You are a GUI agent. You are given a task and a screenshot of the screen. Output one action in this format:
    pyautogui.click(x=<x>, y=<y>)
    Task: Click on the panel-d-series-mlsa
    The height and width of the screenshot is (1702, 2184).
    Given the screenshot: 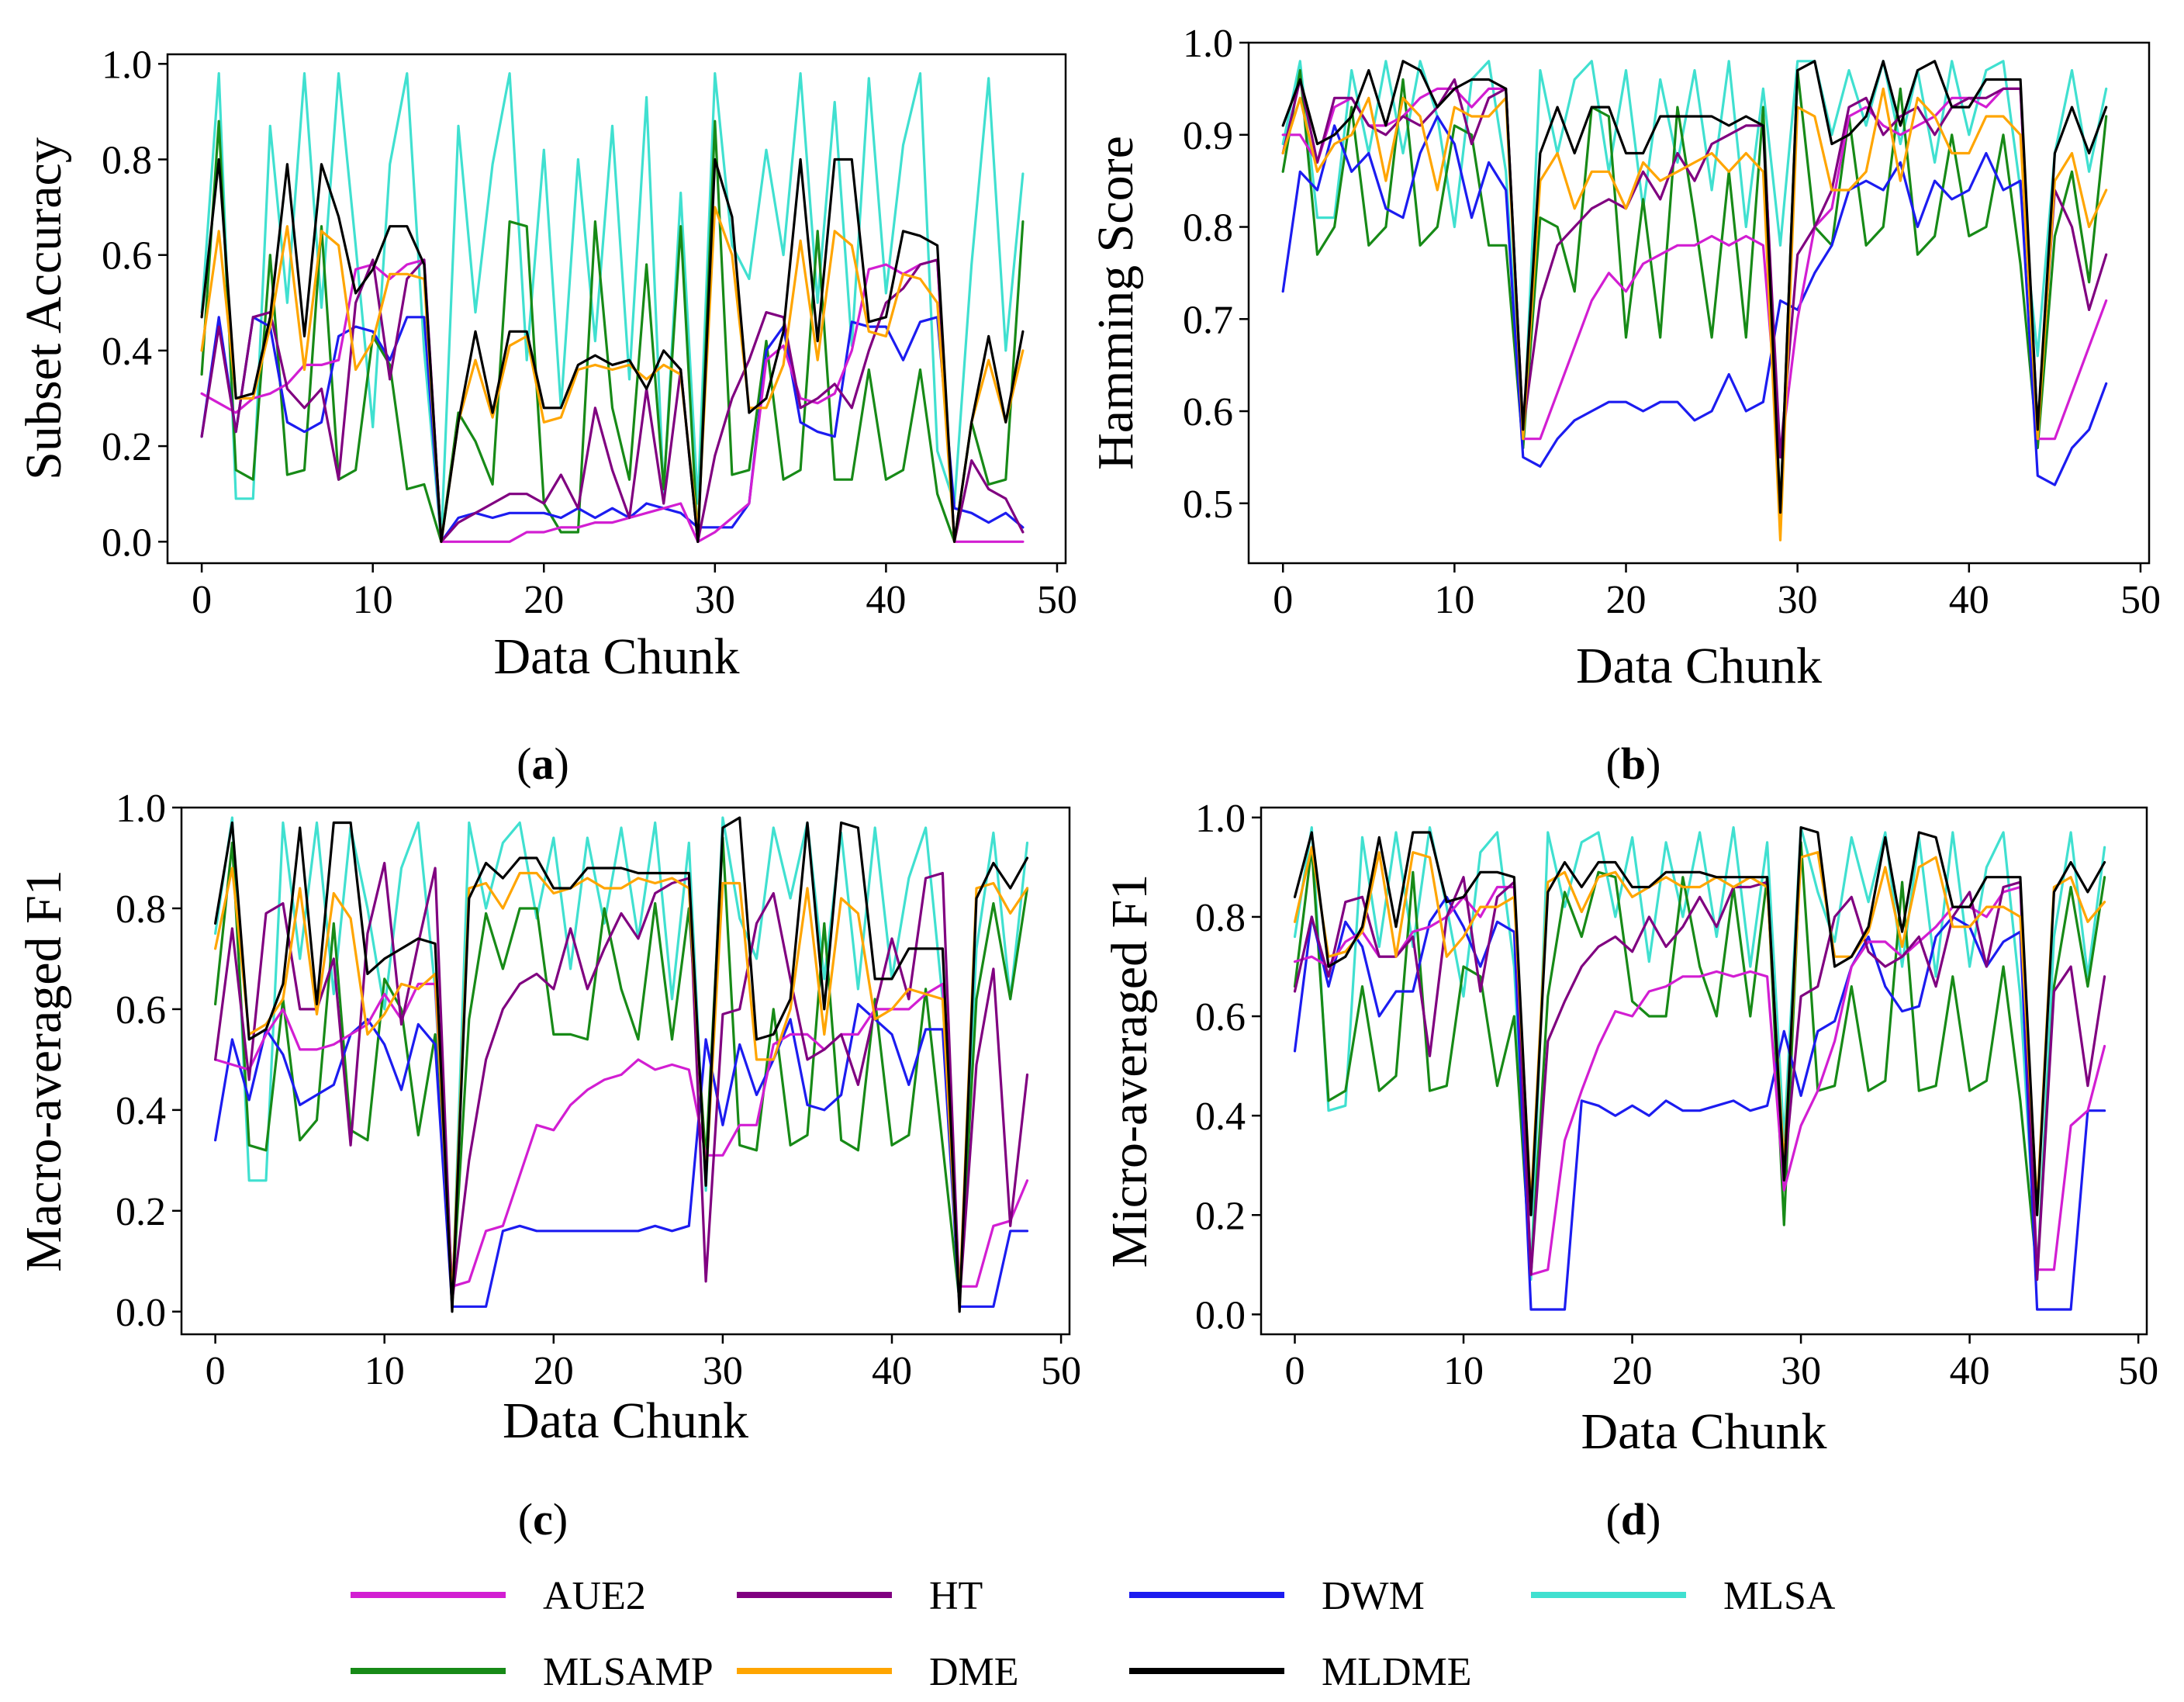 What is the action you would take?
    pyautogui.click(x=1699, y=1053)
    